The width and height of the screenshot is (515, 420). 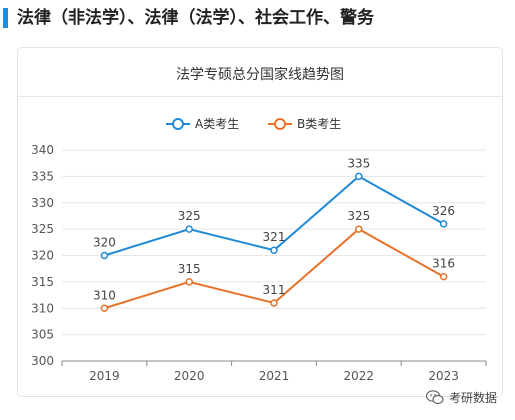 I want to click on y-tick-label: 315, so click(x=42, y=282).